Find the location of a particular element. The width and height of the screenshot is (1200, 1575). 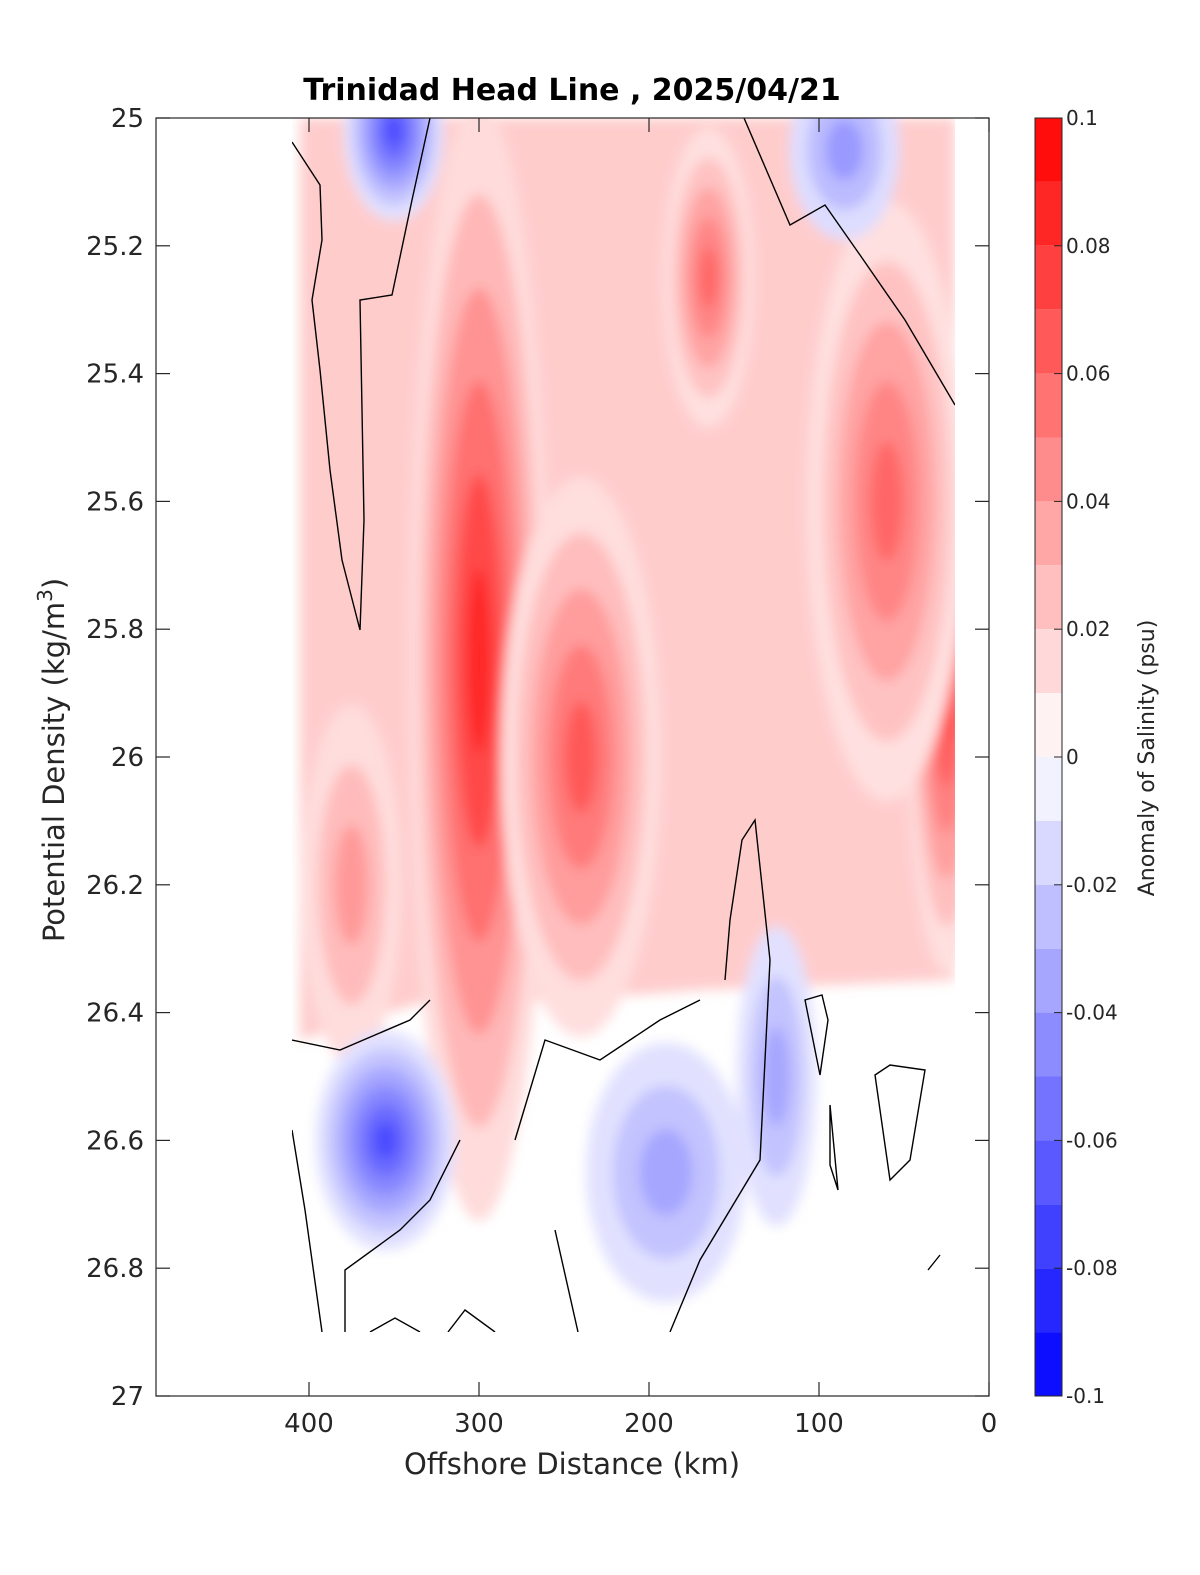

colorbar-tick-label: 0.06 is located at coordinates (1088, 374).